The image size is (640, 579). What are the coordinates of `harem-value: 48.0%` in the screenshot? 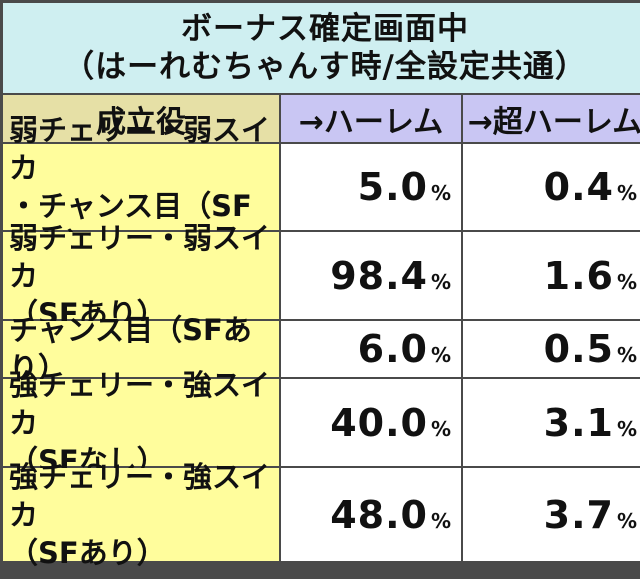 It's located at (371, 514).